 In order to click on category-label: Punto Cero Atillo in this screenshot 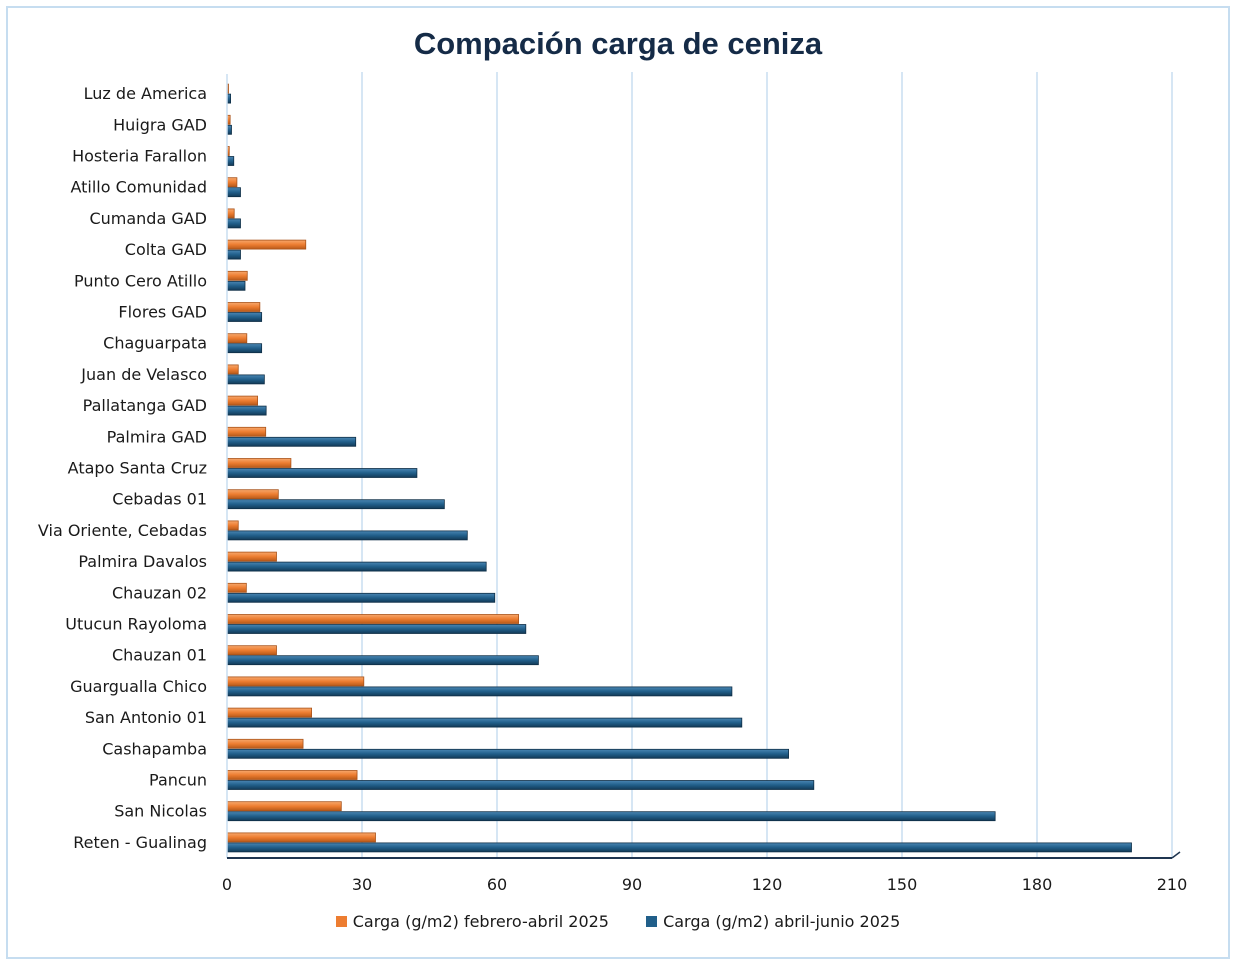, I will do `click(140, 280)`.